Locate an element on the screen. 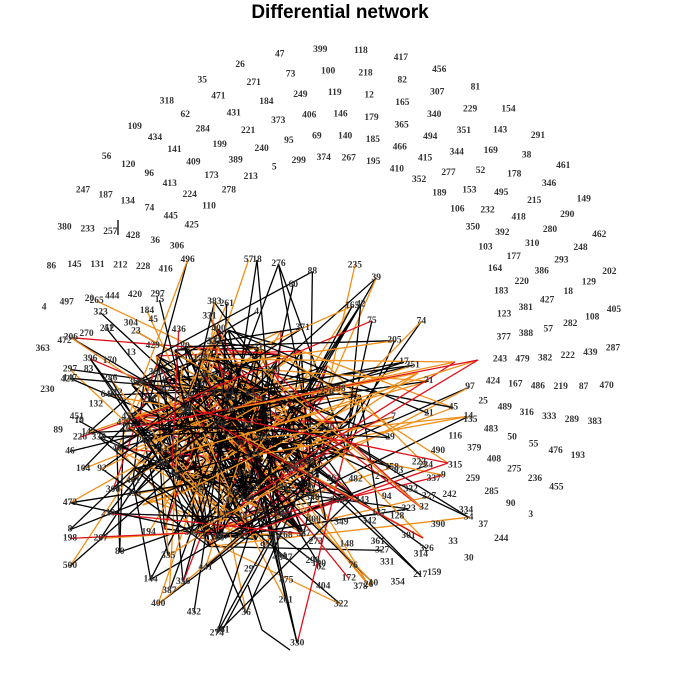 This screenshot has width=680, height=680. cluster-node-label: 356 is located at coordinates (218, 426).